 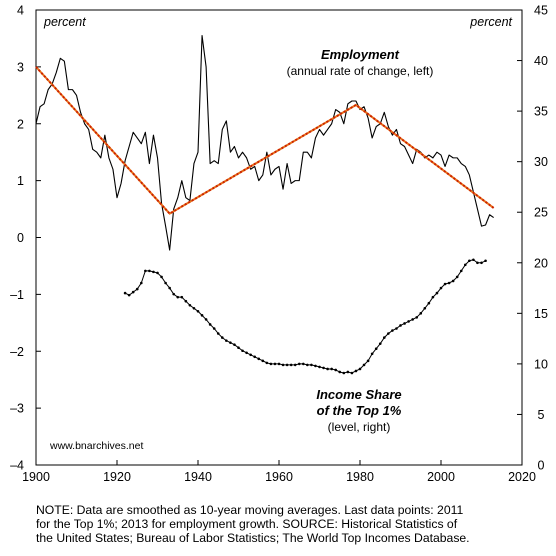 What do you see at coordinates (360, 71) in the screenshot?
I see `employment-subtitle: (annual rate of change, left)` at bounding box center [360, 71].